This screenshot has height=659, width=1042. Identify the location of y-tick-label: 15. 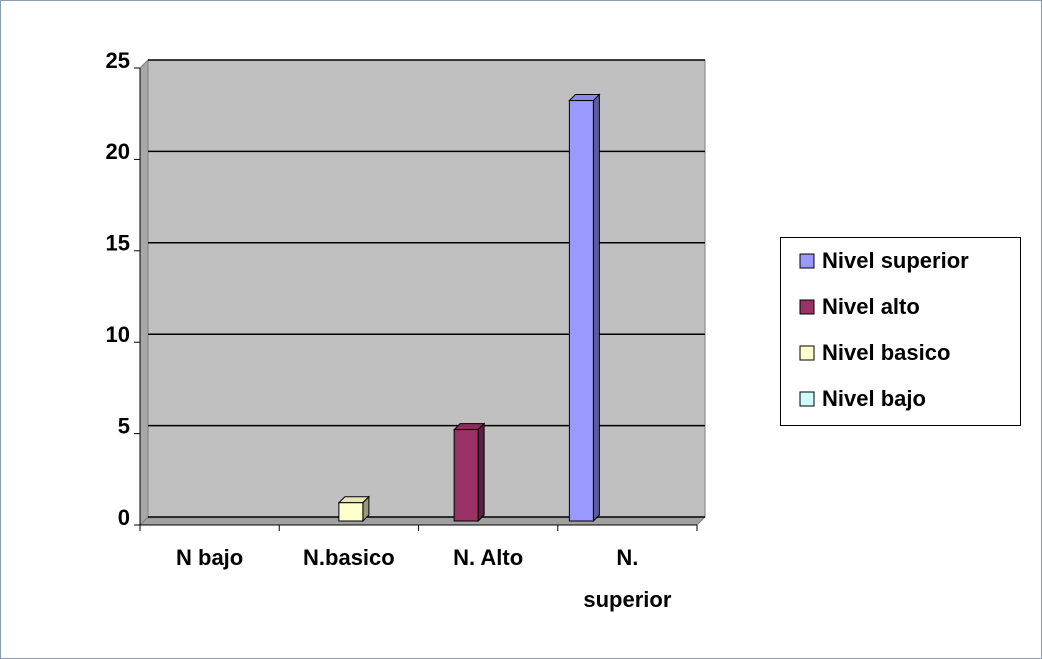
(118, 243).